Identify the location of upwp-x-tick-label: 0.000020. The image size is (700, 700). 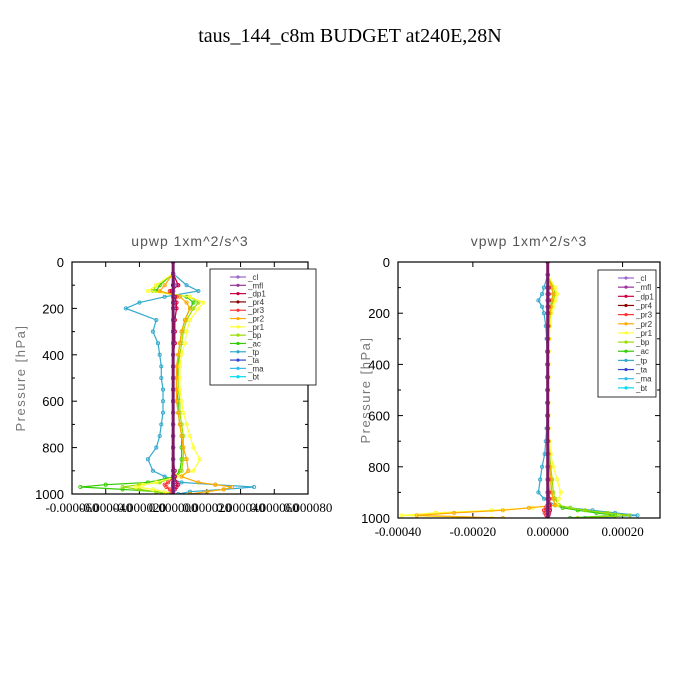
(206, 507).